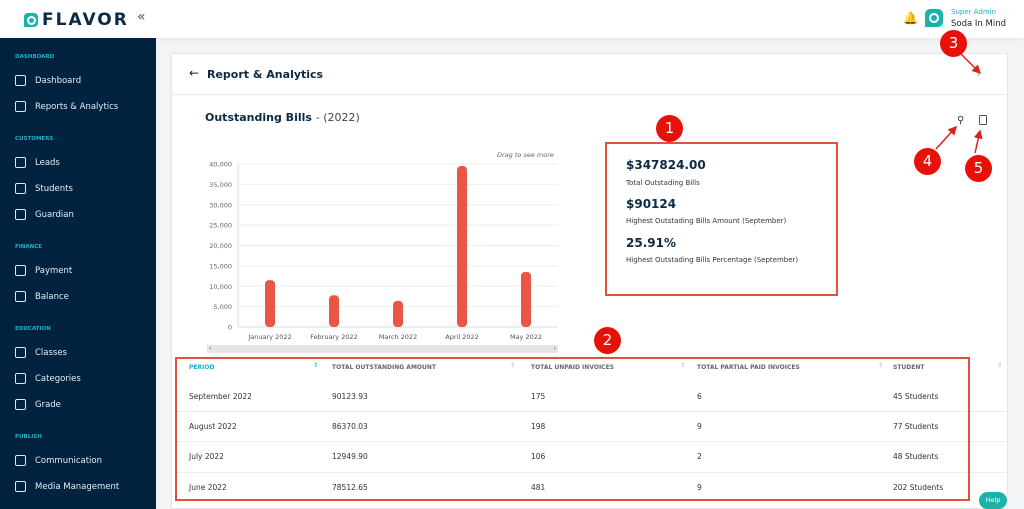 This screenshot has height=509, width=1024. I want to click on table-cell: 202 Students, so click(918, 487).